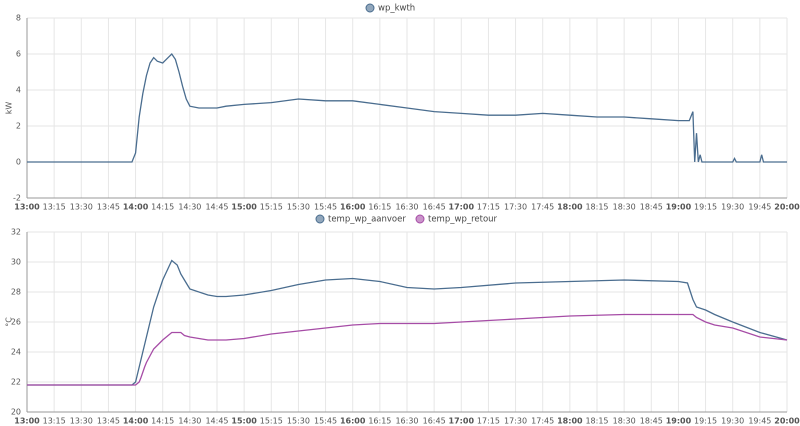 The height and width of the screenshot is (426, 800). Describe the element at coordinates (9, 322) in the screenshot. I see `y-axis-label: °C` at that location.